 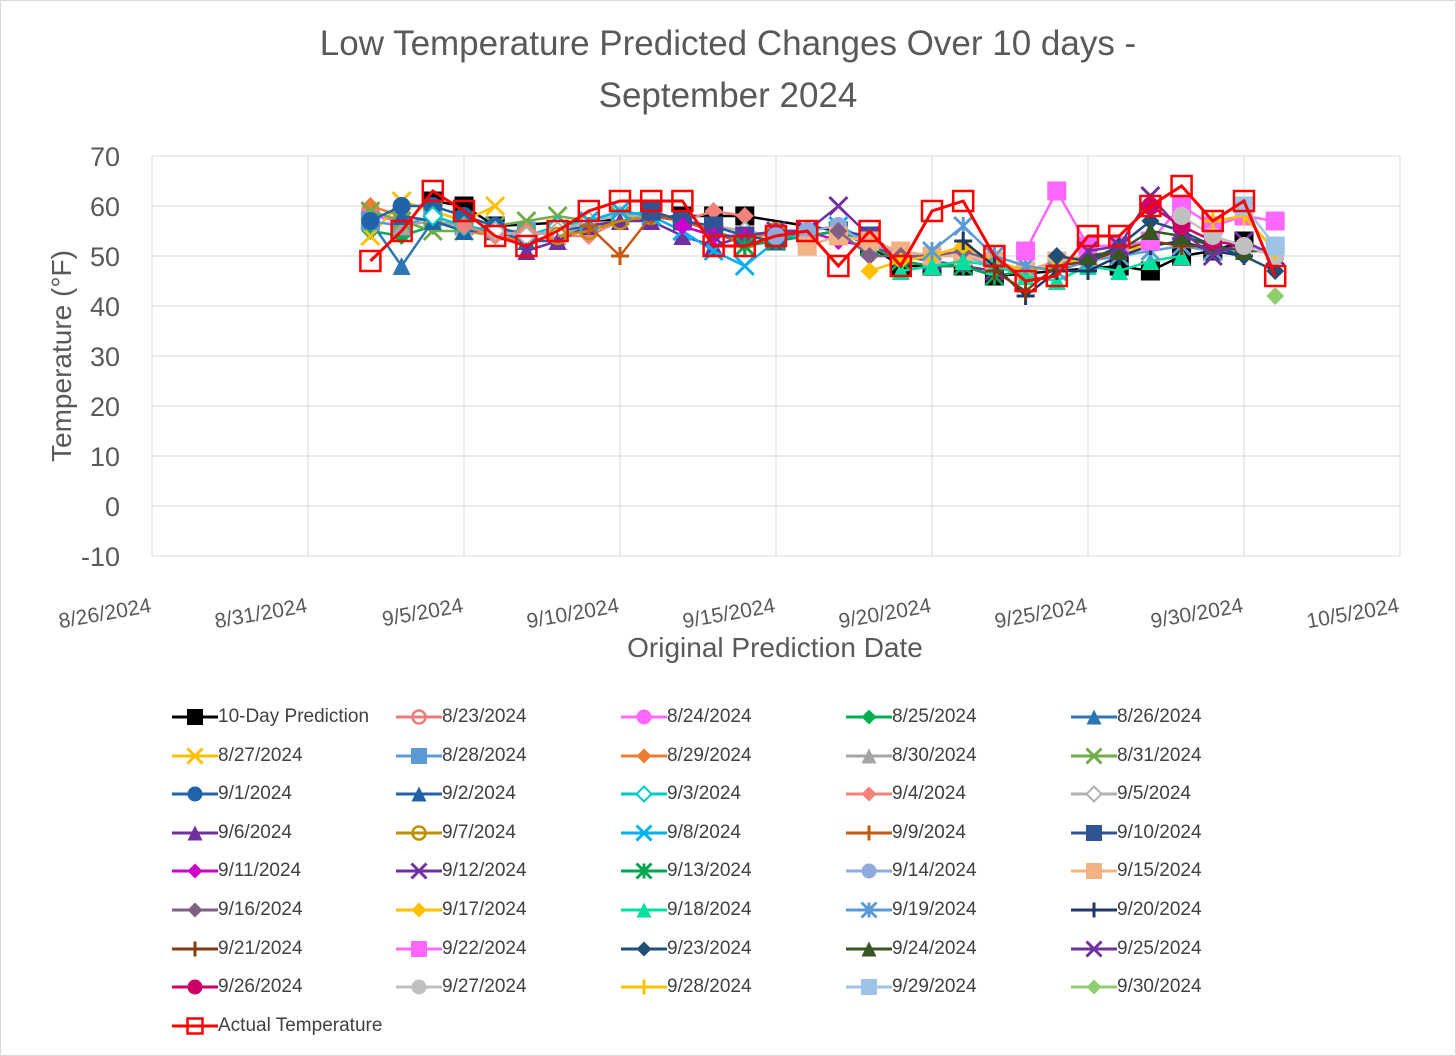 What do you see at coordinates (237, 949) in the screenshot?
I see `legend-item: 9/21/2024` at bounding box center [237, 949].